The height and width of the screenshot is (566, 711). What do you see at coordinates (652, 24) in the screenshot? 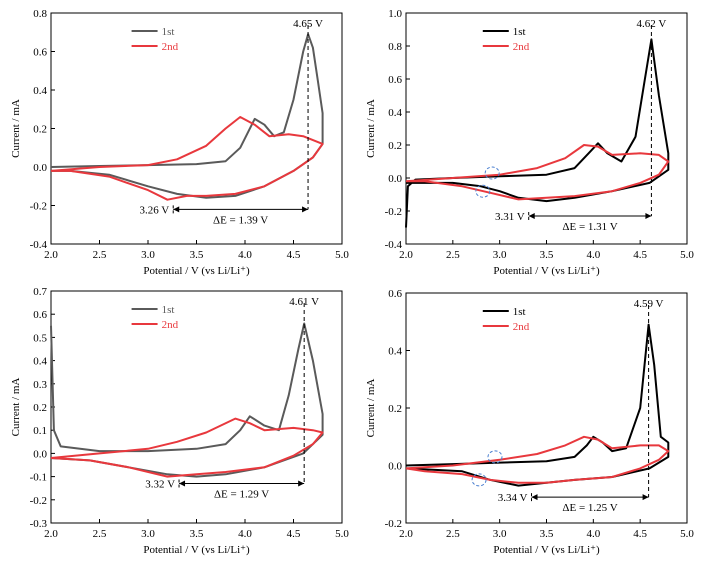
I see `peak-label: 4.62 V` at bounding box center [652, 24].